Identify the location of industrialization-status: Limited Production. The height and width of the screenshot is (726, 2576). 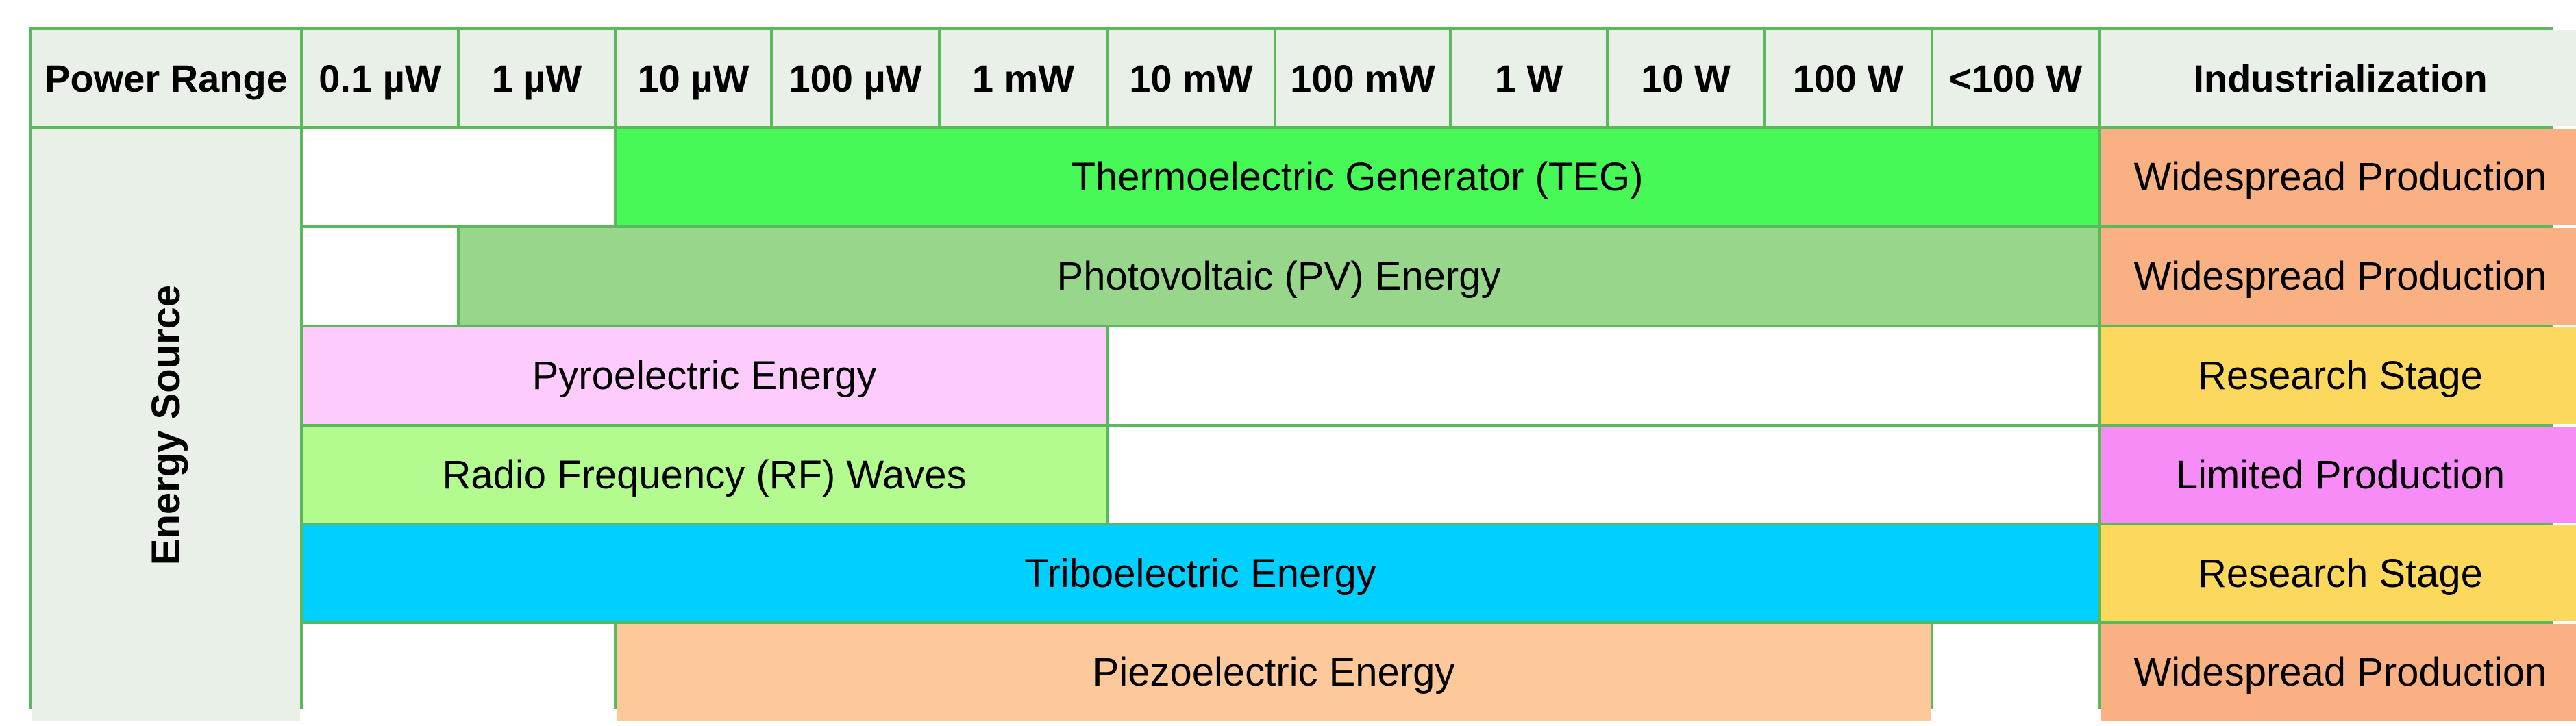
(2338, 475).